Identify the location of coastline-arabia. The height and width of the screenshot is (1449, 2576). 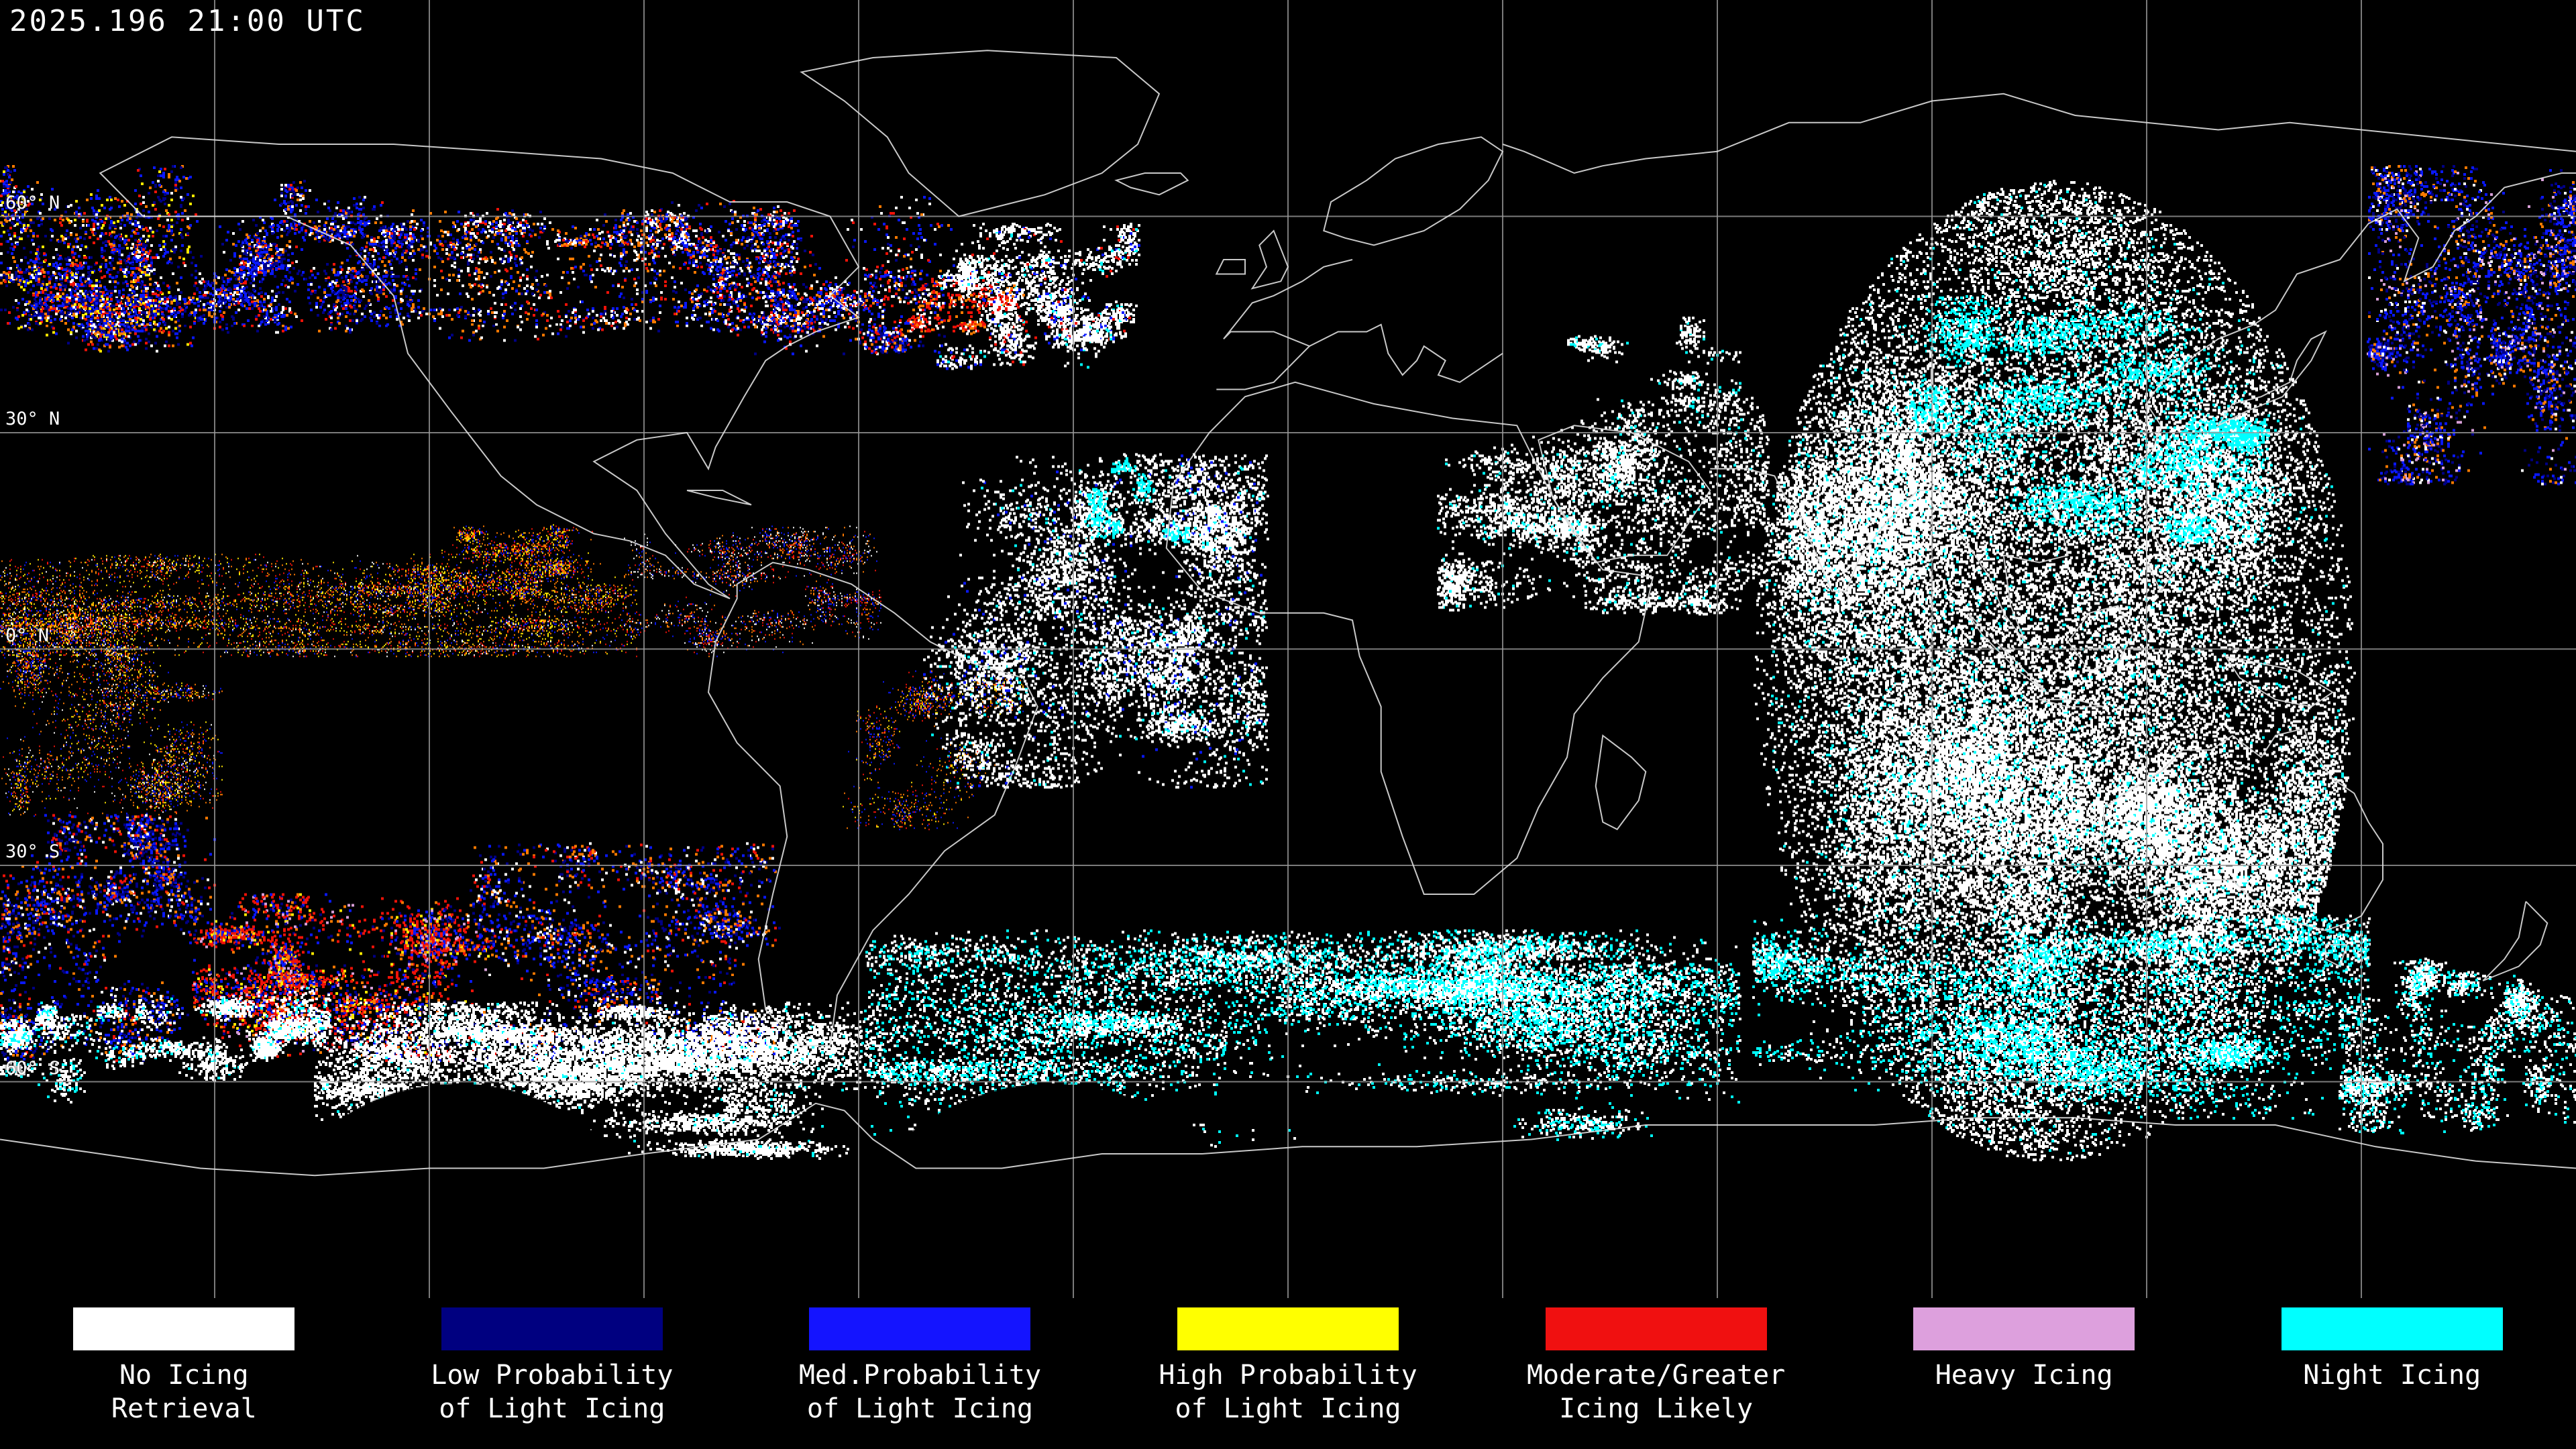
(1624, 494).